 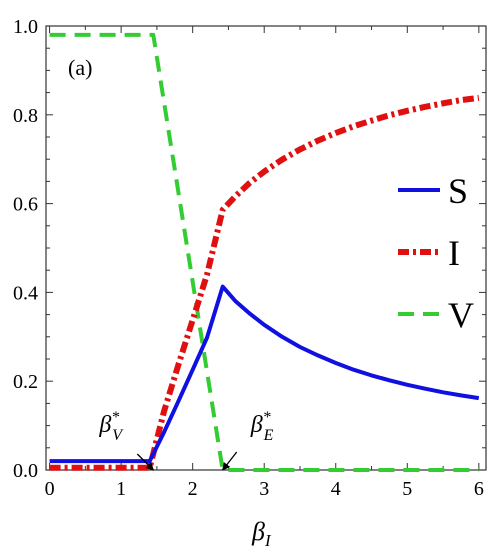 What do you see at coordinates (268, 540) in the screenshot?
I see `x-axis-title-sub: I` at bounding box center [268, 540].